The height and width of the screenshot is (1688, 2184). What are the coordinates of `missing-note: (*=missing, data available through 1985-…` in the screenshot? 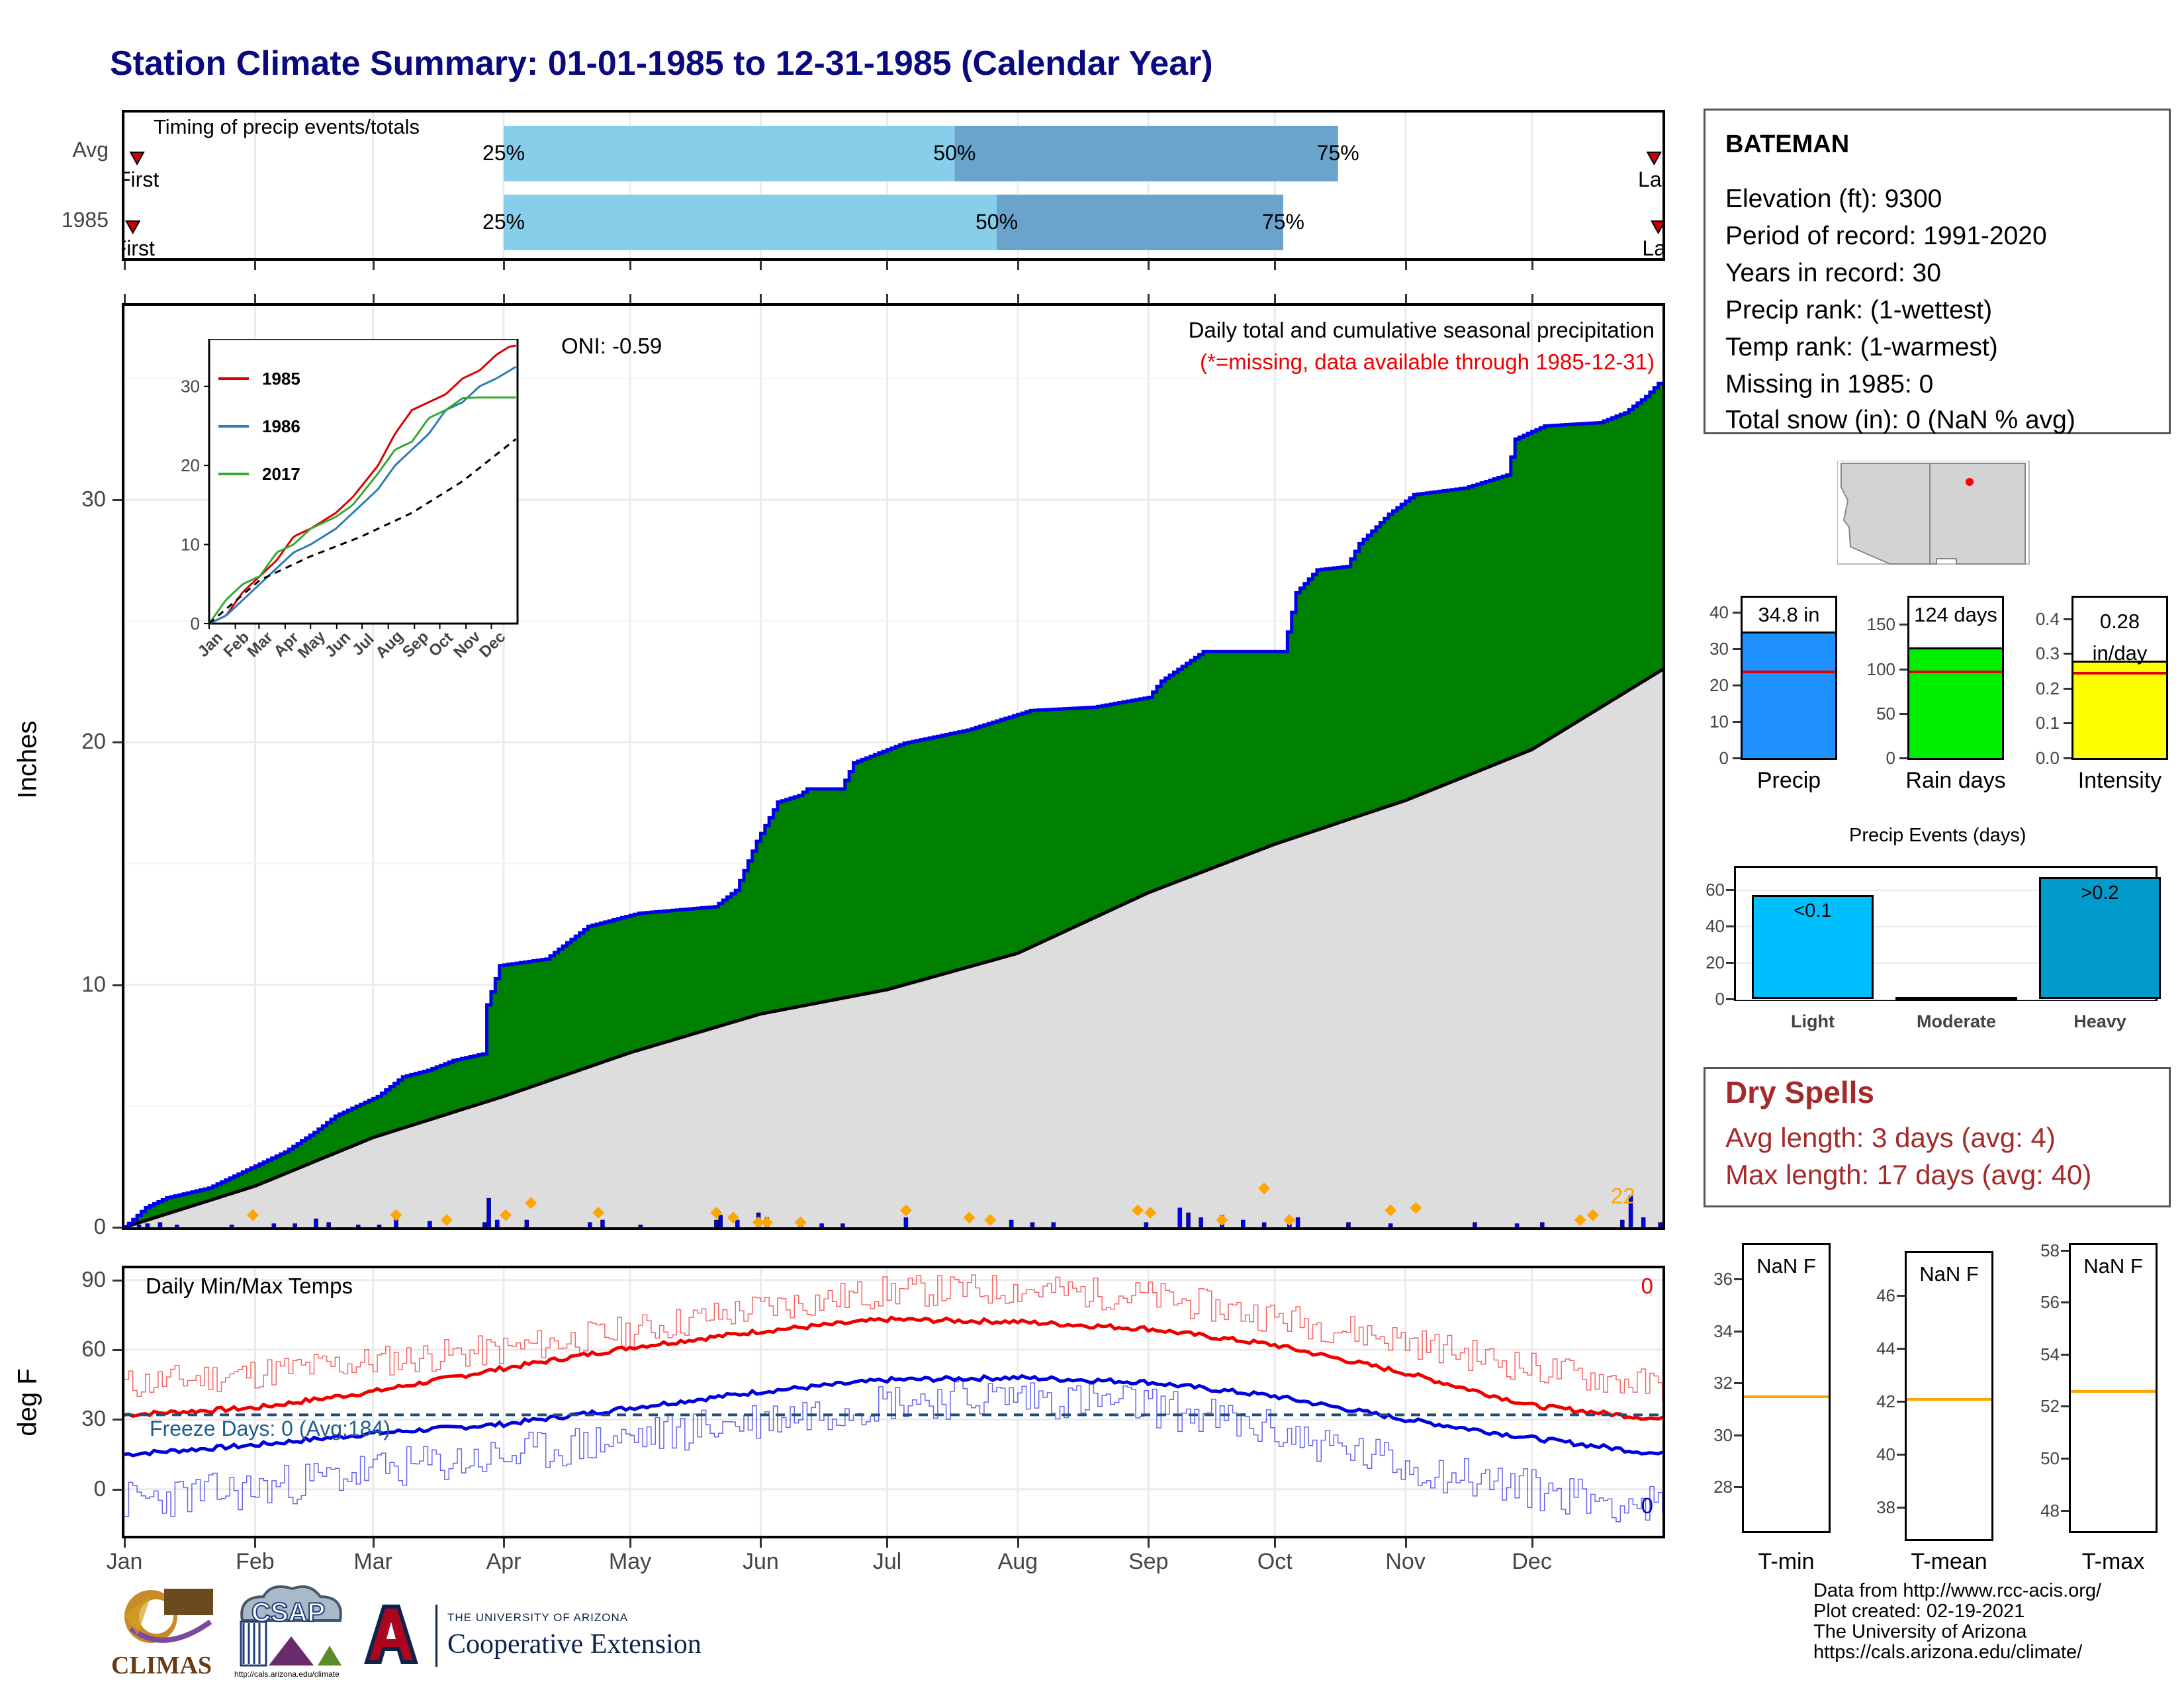 It's located at (1427, 362).